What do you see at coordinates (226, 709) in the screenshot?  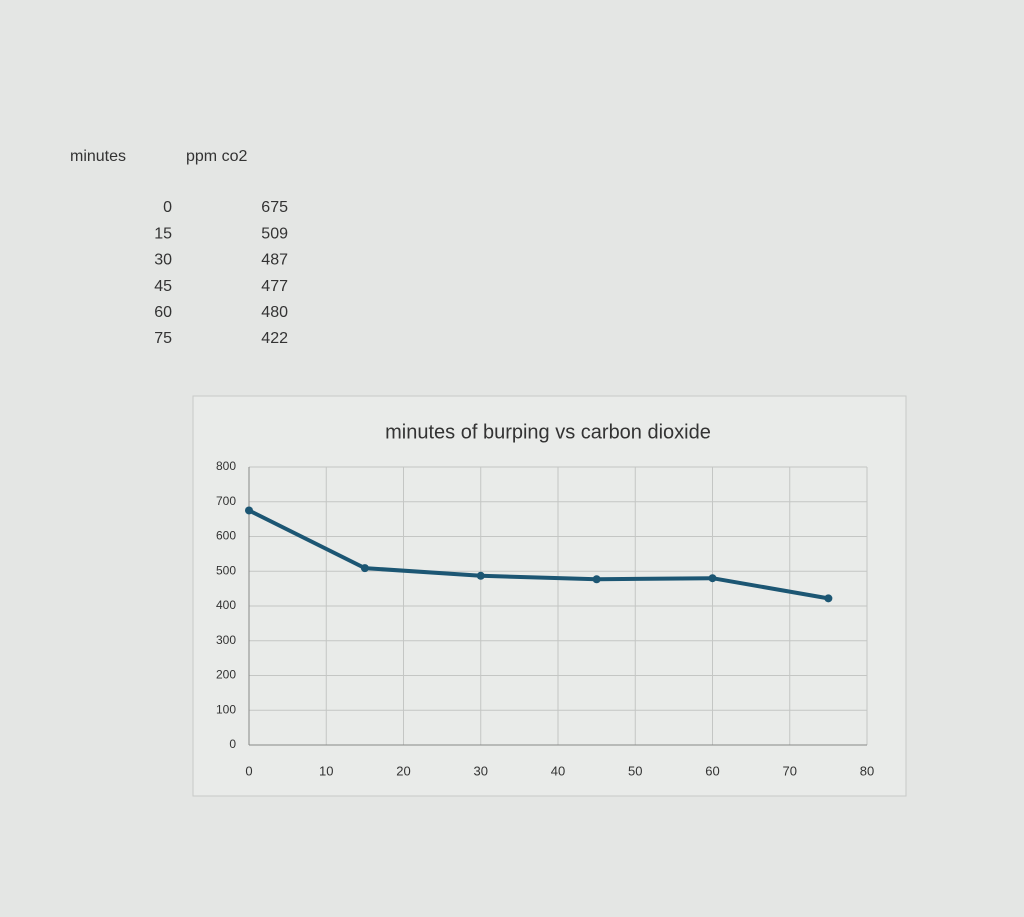 I see `y-tick-label: 100` at bounding box center [226, 709].